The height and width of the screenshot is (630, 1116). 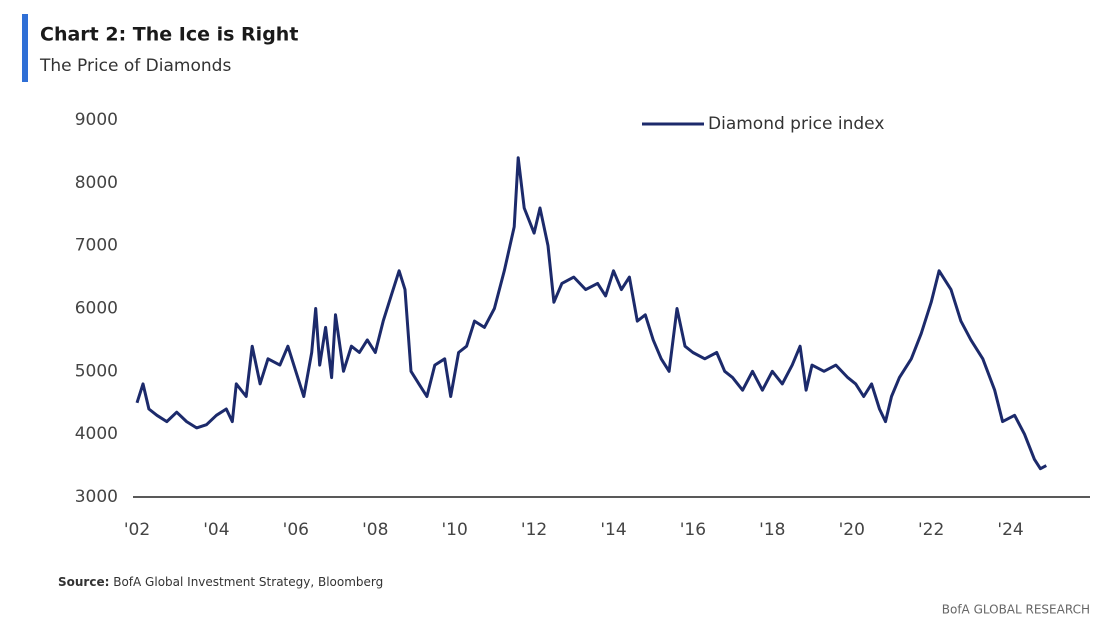 What do you see at coordinates (135, 66) in the screenshot?
I see `chart-subtitle: The Price of Diamonds` at bounding box center [135, 66].